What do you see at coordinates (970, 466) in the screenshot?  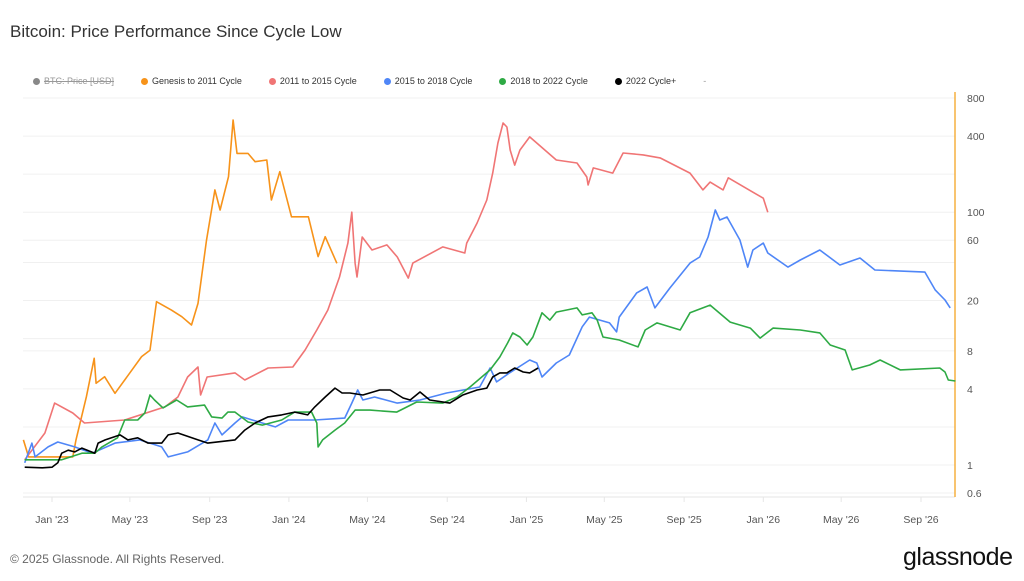 I see `y-tick-label: 1` at bounding box center [970, 466].